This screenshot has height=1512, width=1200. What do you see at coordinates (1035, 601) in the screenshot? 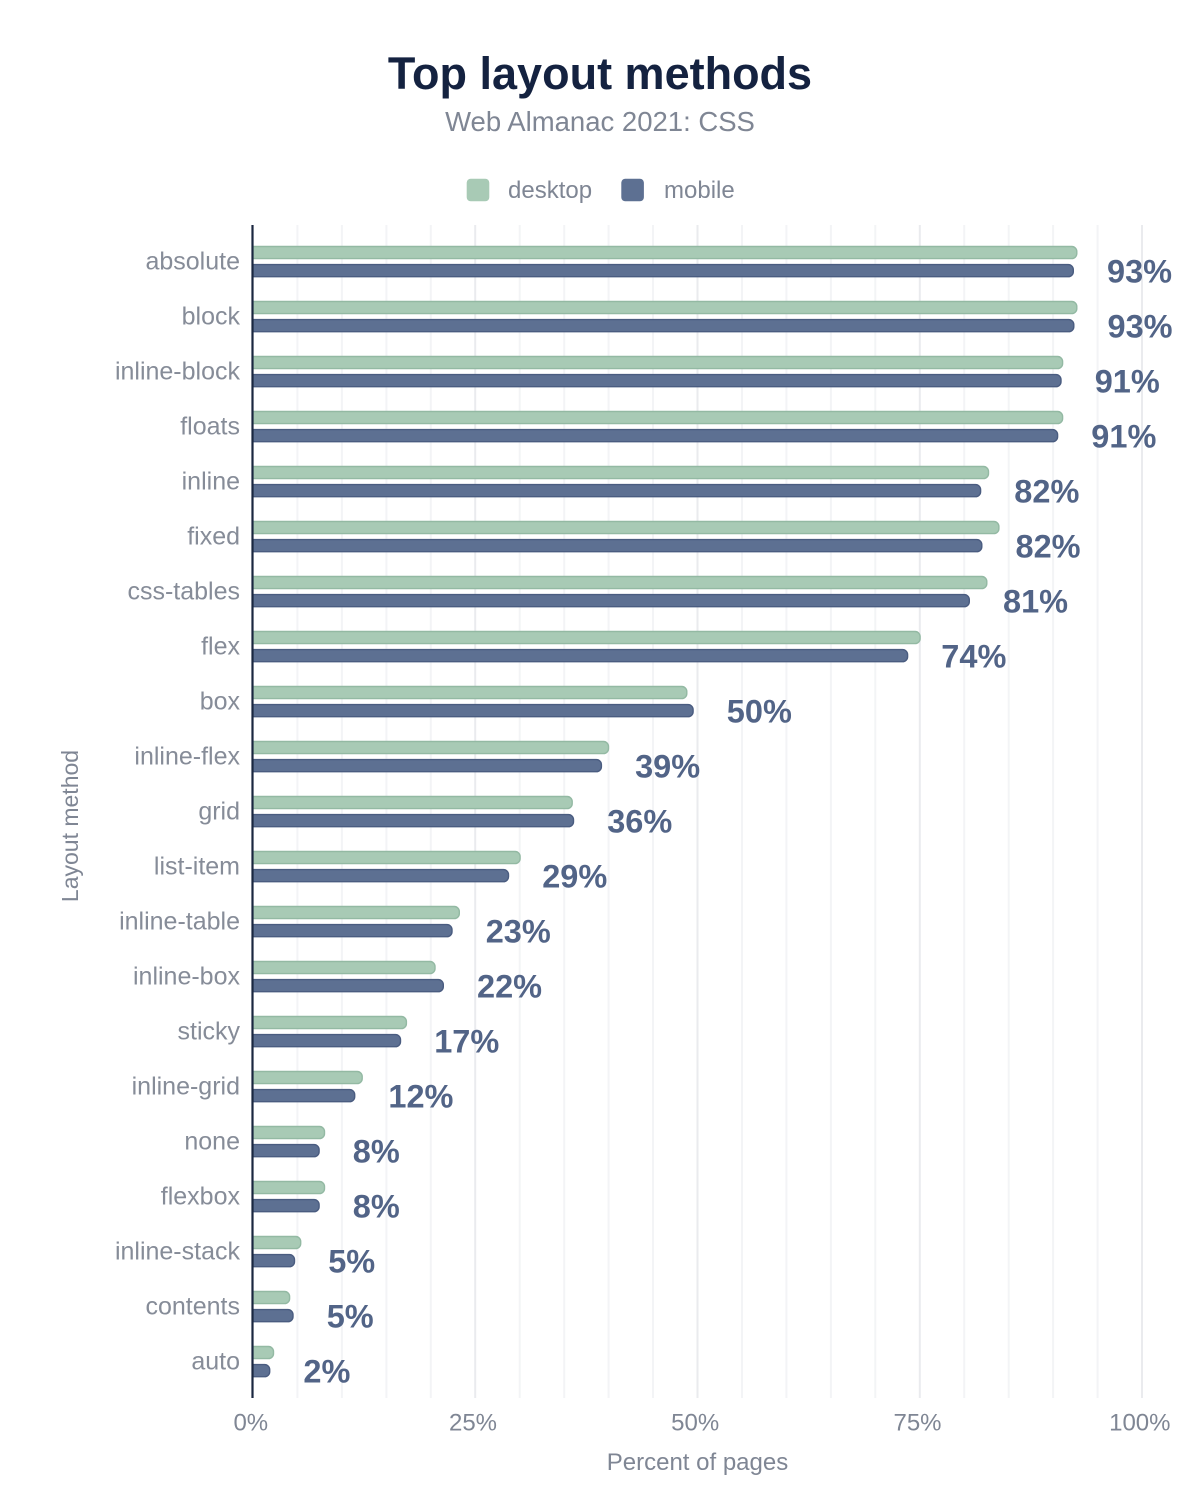
I see `svg-text: 81%` at bounding box center [1035, 601].